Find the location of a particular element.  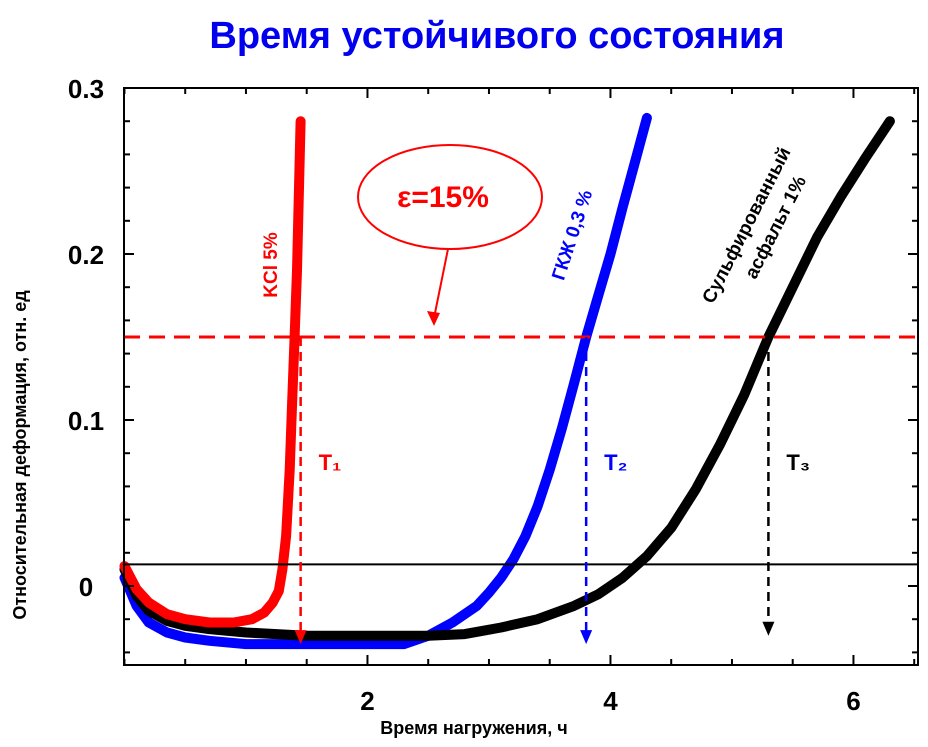

marker-label: T₁ is located at coordinates (330, 462).